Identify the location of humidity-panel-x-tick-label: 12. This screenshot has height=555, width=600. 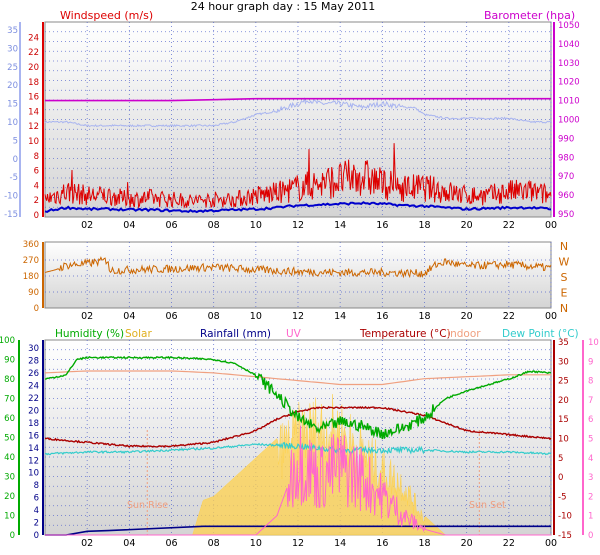
(298, 543).